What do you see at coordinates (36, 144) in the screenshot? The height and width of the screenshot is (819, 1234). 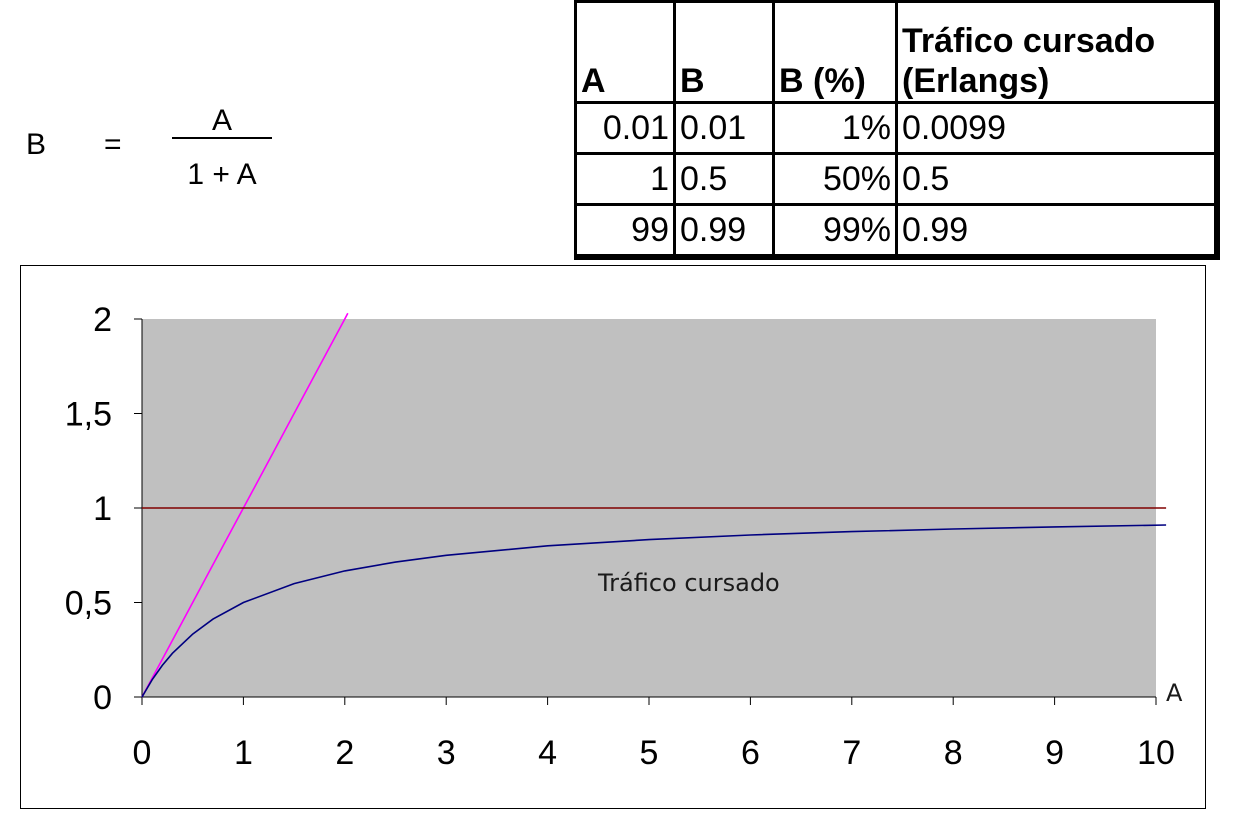 I see `formula-lhs: B` at bounding box center [36, 144].